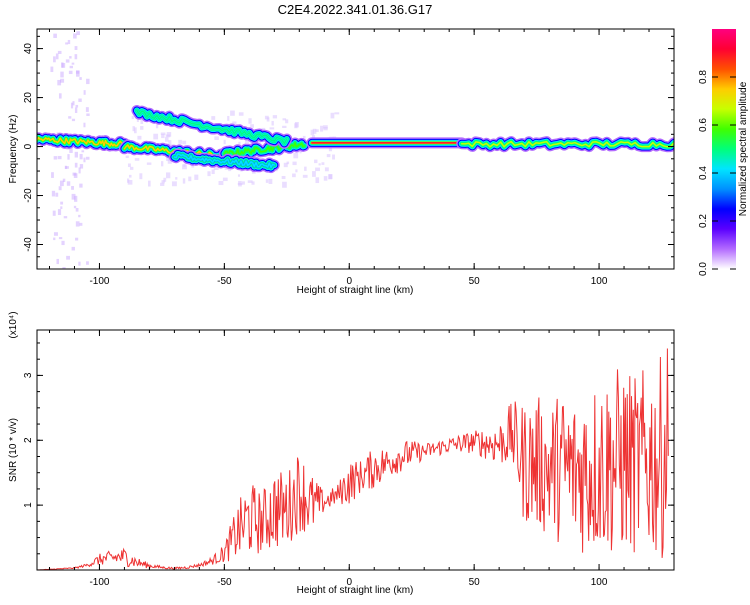  Describe the element at coordinates (224, 281) in the screenshot. I see `spectrogram-xtick-label: -50` at that location.